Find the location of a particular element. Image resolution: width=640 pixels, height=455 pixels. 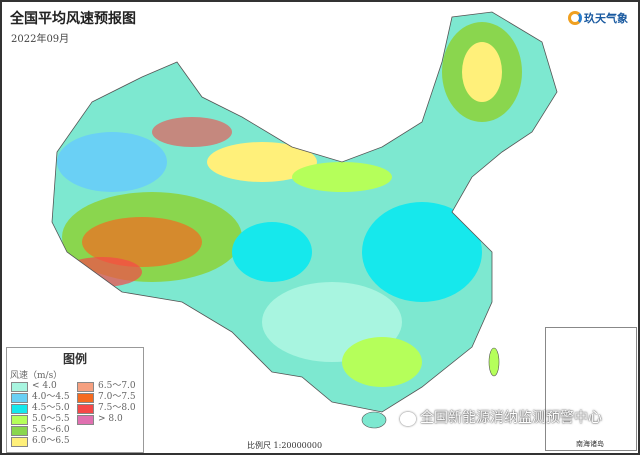

taiwan-island is located at coordinates (494, 362).